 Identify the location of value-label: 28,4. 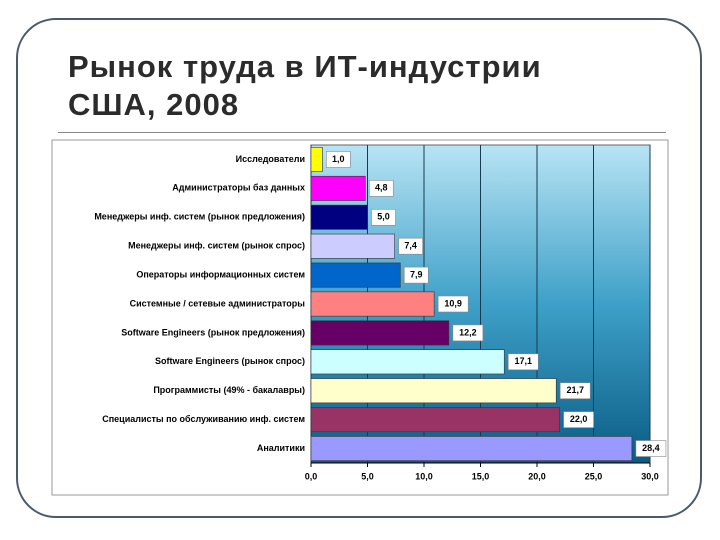
(651, 448).